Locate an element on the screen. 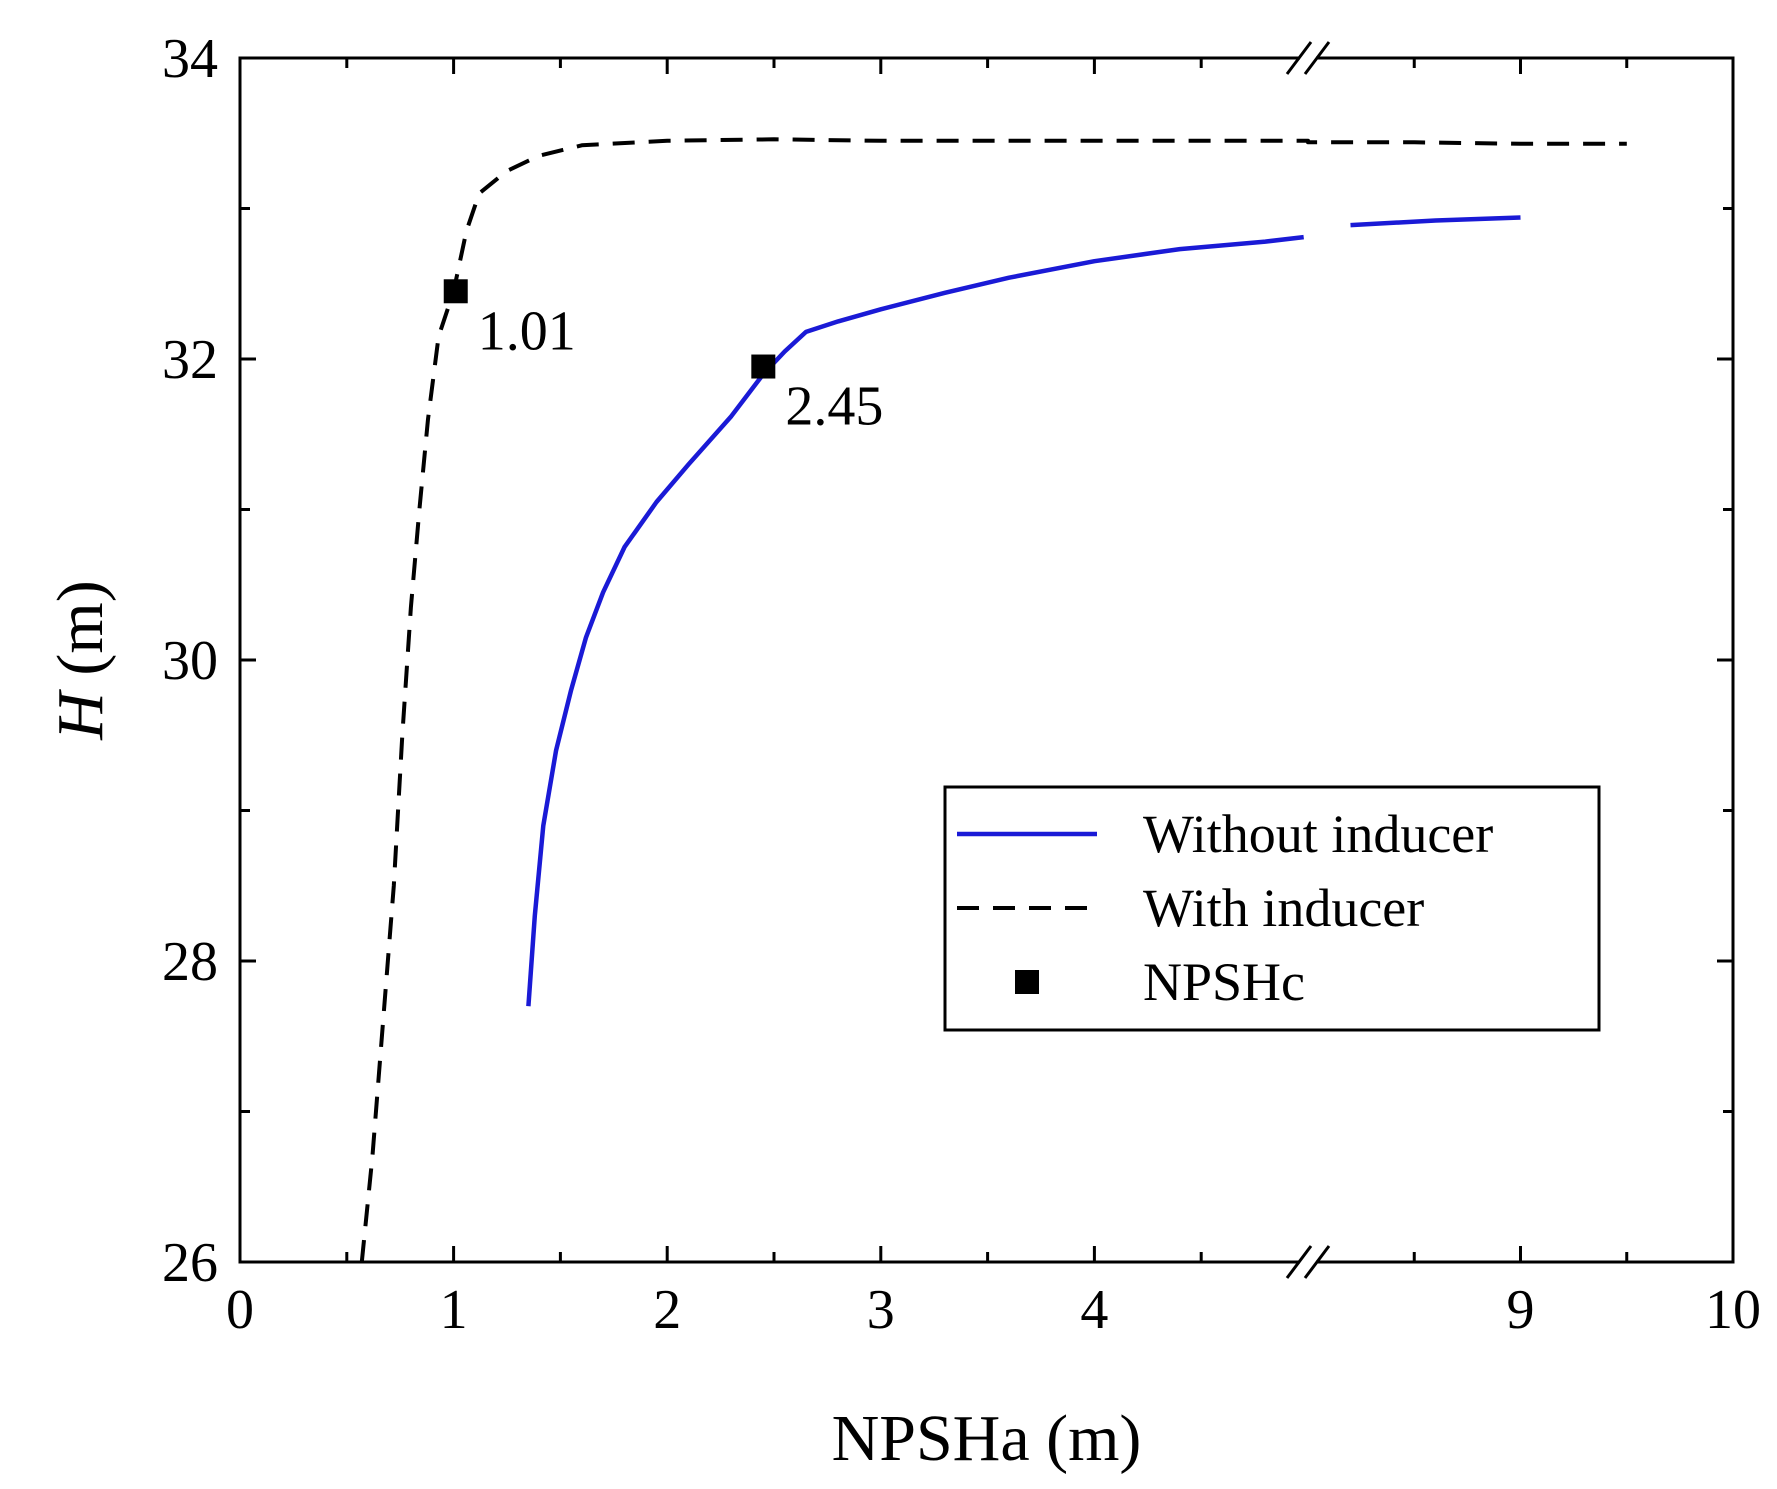 This screenshot has width=1777, height=1489. npshc-annotation: 1.01 is located at coordinates (527, 331).